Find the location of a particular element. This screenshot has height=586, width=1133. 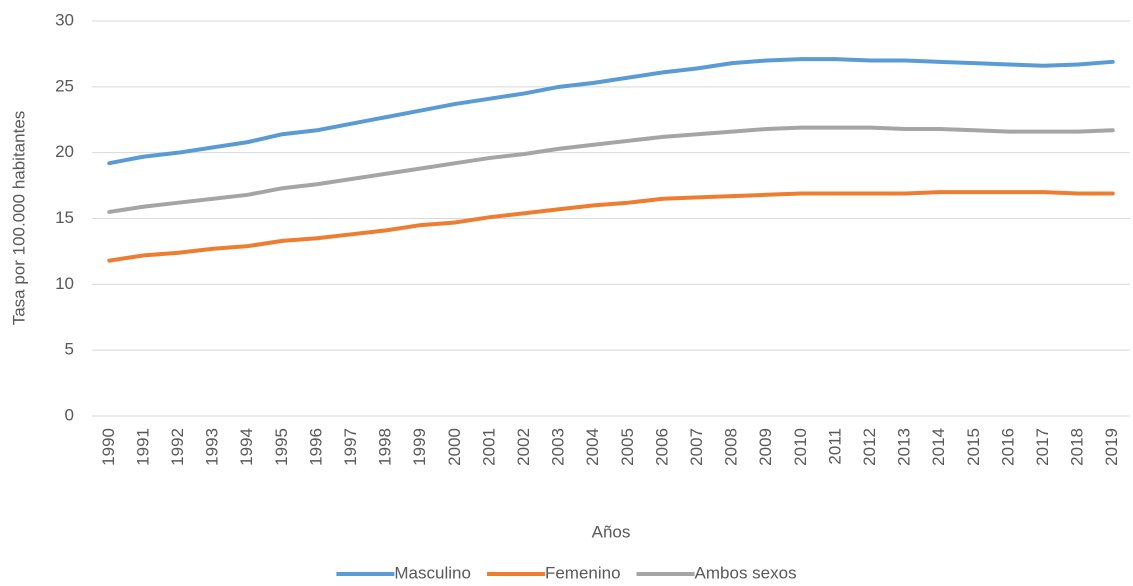

x-tick-label: 2006 is located at coordinates (661, 447).